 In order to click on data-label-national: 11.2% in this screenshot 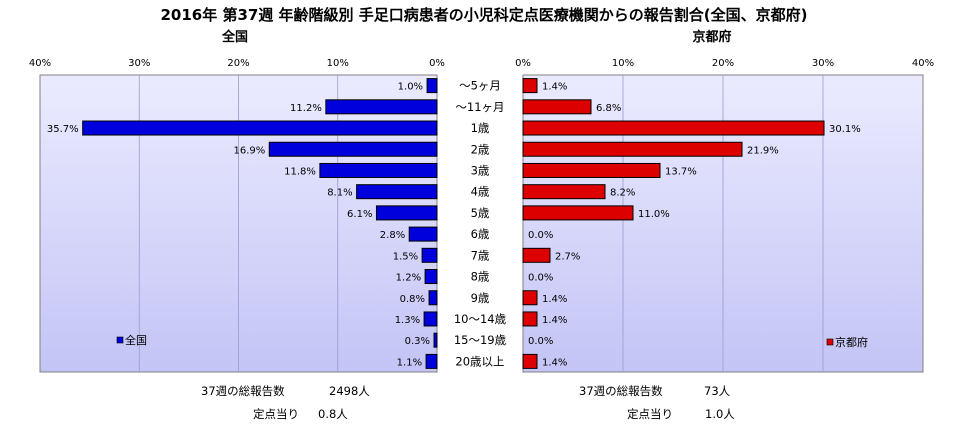, I will do `click(306, 108)`.